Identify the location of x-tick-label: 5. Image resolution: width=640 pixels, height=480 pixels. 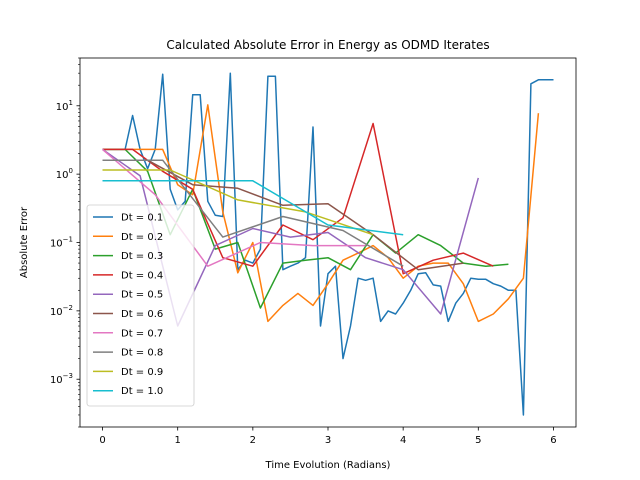
(478, 440).